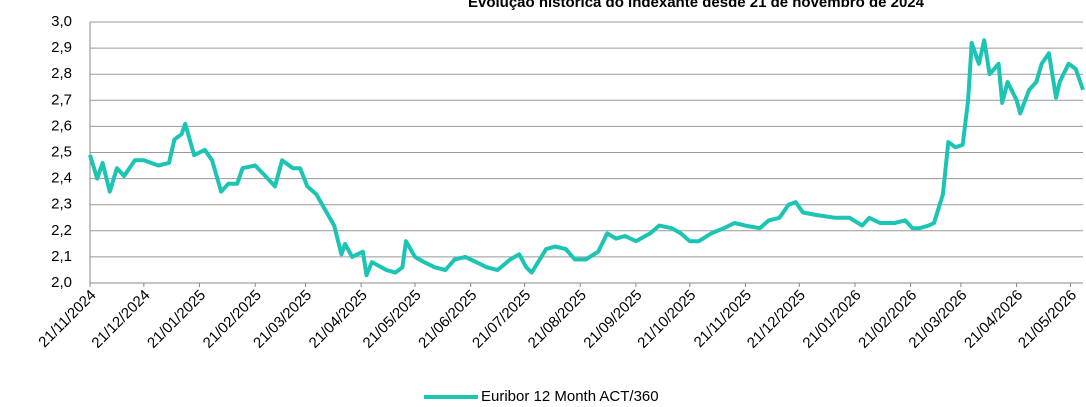 This screenshot has width=1086, height=407. What do you see at coordinates (61, 230) in the screenshot?
I see `y-tick-label: 2,2` at bounding box center [61, 230].